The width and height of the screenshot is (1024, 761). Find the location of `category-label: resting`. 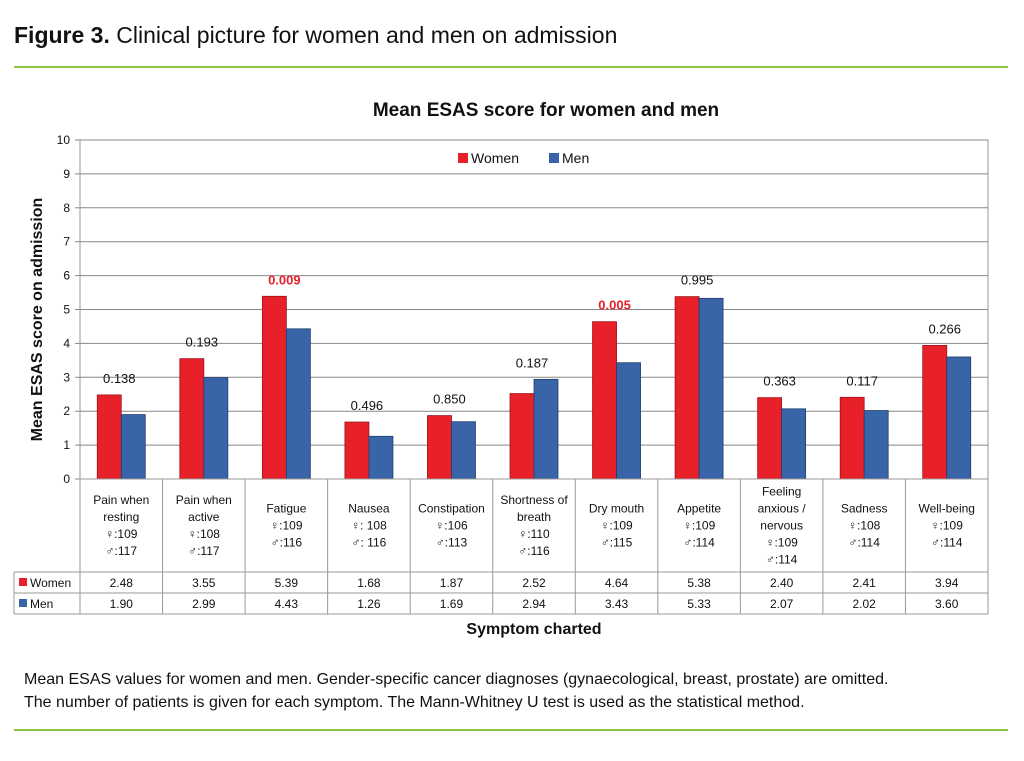

category-label: resting is located at coordinates (121, 517).